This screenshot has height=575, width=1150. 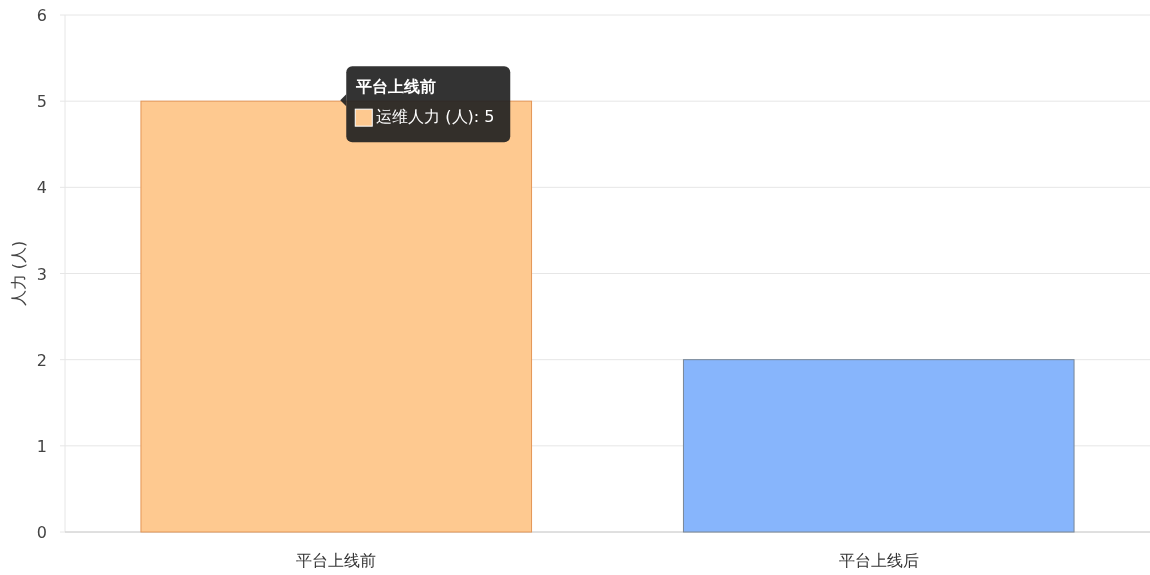 I want to click on y-tick-label: 2, so click(x=41, y=360).